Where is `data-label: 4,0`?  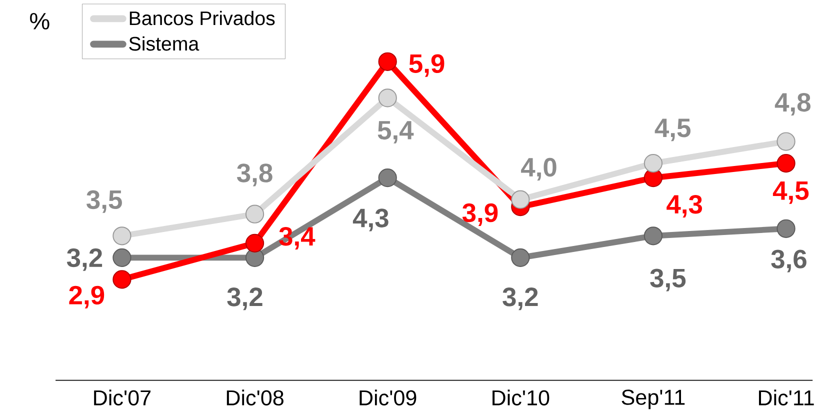
data-label: 4,0 is located at coordinates (538, 169).